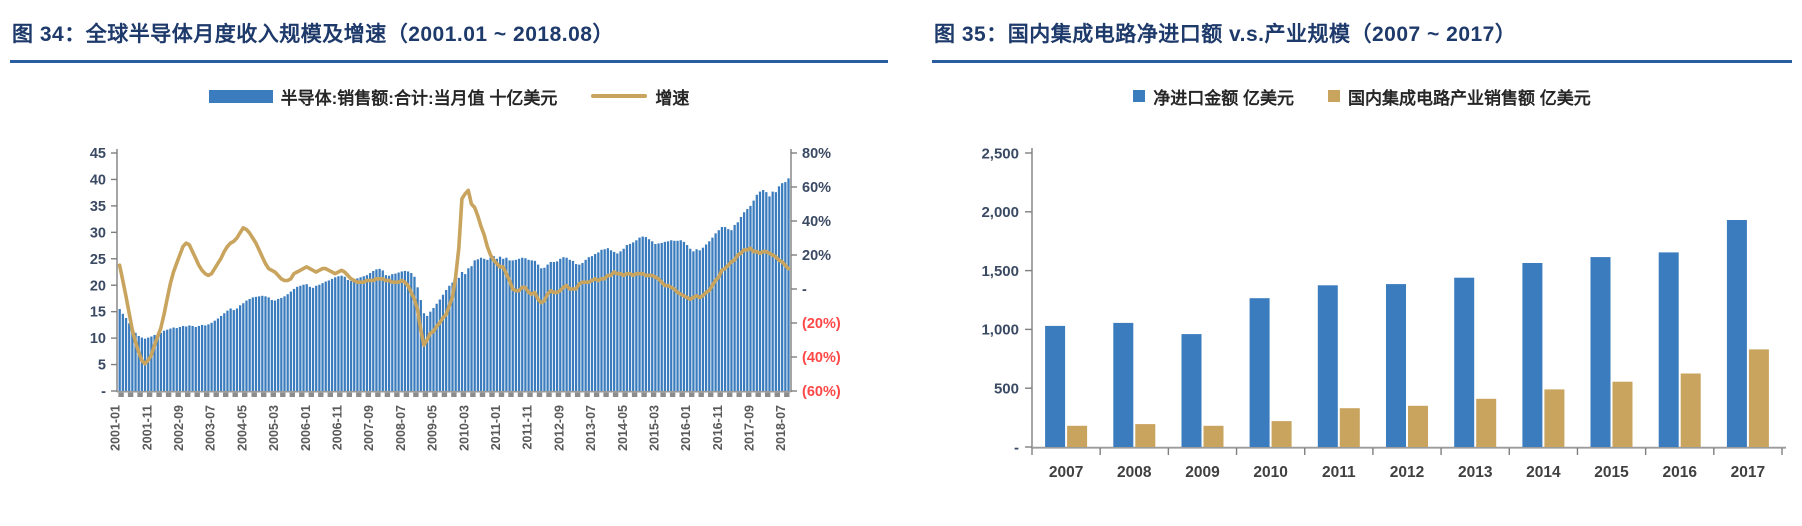  Describe the element at coordinates (98, 339) in the screenshot. I see `svg-text: 10` at that location.